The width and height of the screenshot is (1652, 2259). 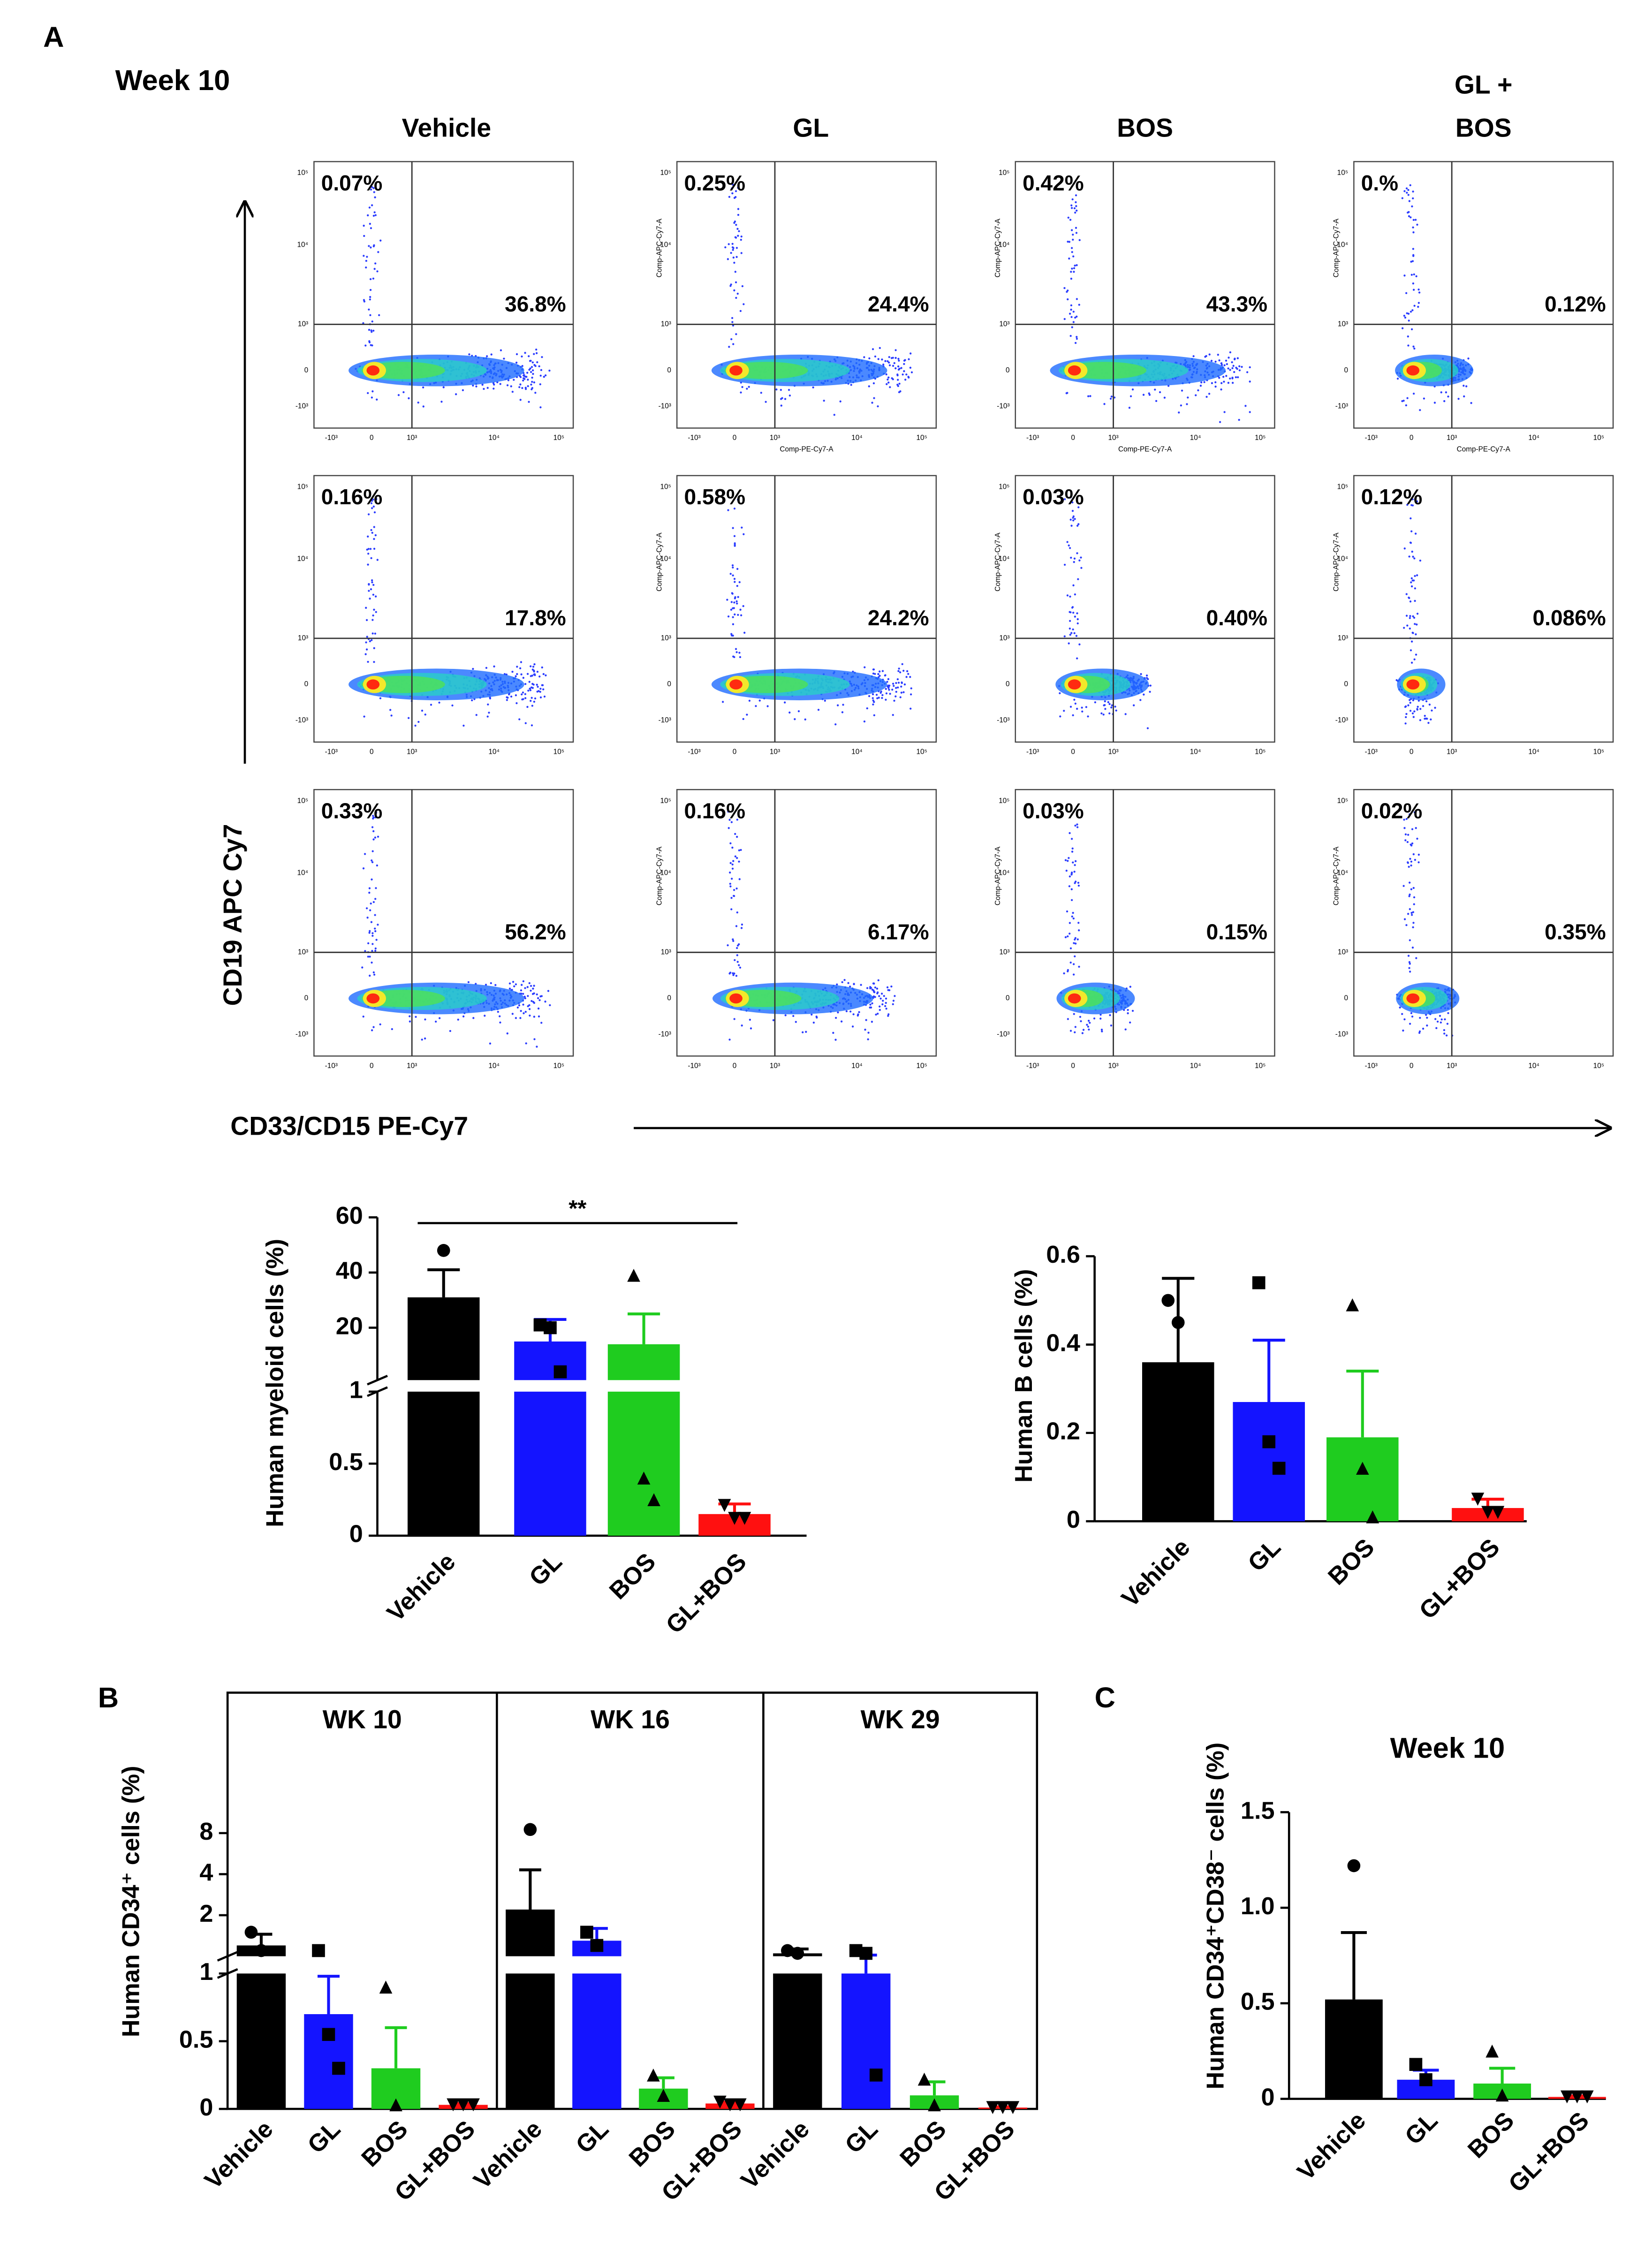 I want to click on gate-percent: 17.8%, so click(x=535, y=618).